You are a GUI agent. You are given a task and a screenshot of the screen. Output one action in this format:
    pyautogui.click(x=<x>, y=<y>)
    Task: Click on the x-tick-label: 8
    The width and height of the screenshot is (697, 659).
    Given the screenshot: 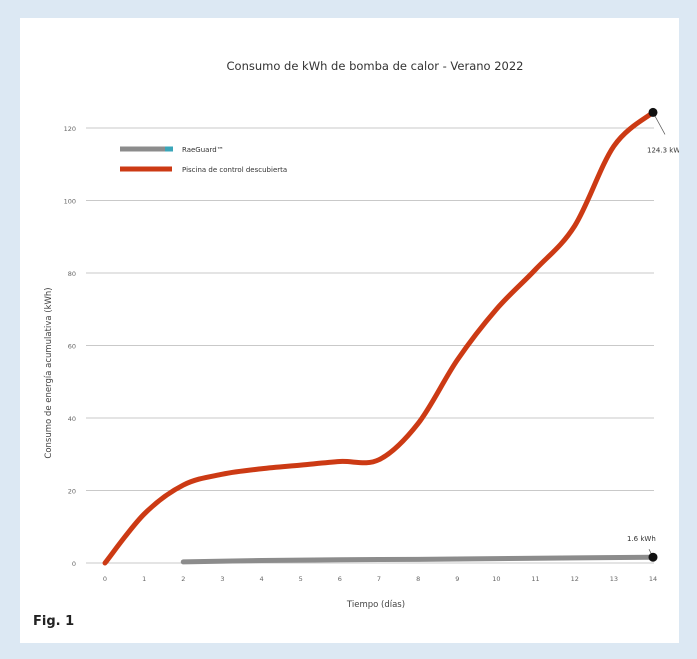 What is the action you would take?
    pyautogui.click(x=418, y=579)
    